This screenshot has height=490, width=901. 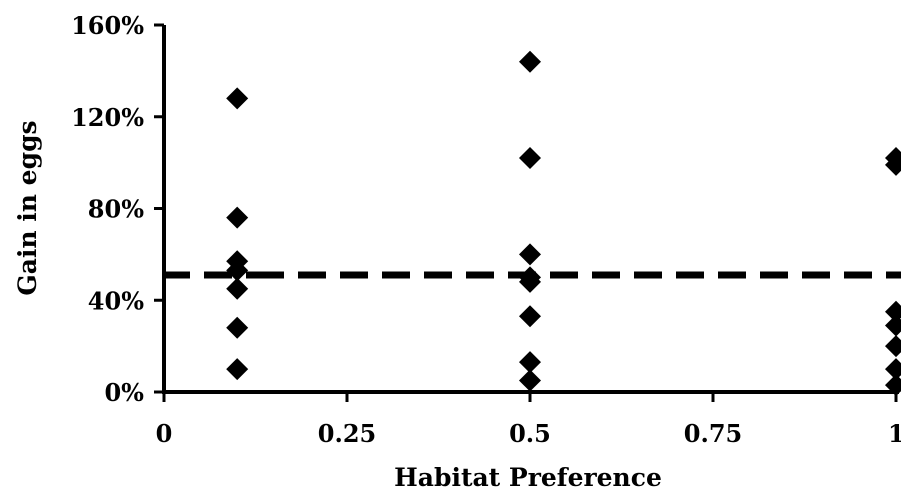 What do you see at coordinates (124, 392) in the screenshot?
I see `y-tick-label: 0%` at bounding box center [124, 392].